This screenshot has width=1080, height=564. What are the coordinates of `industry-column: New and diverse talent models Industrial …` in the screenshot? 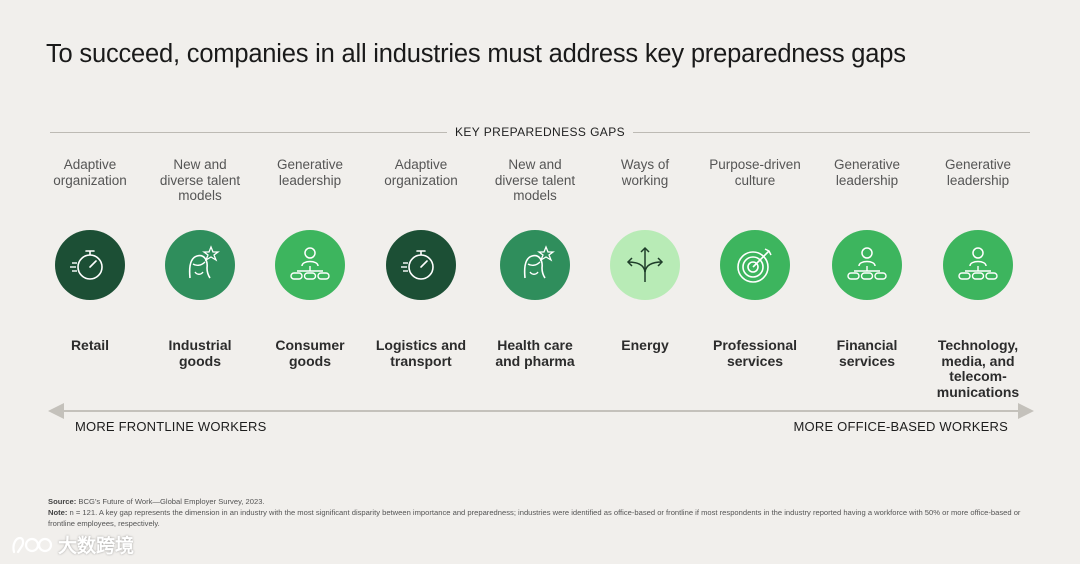 It's located at (200, 263).